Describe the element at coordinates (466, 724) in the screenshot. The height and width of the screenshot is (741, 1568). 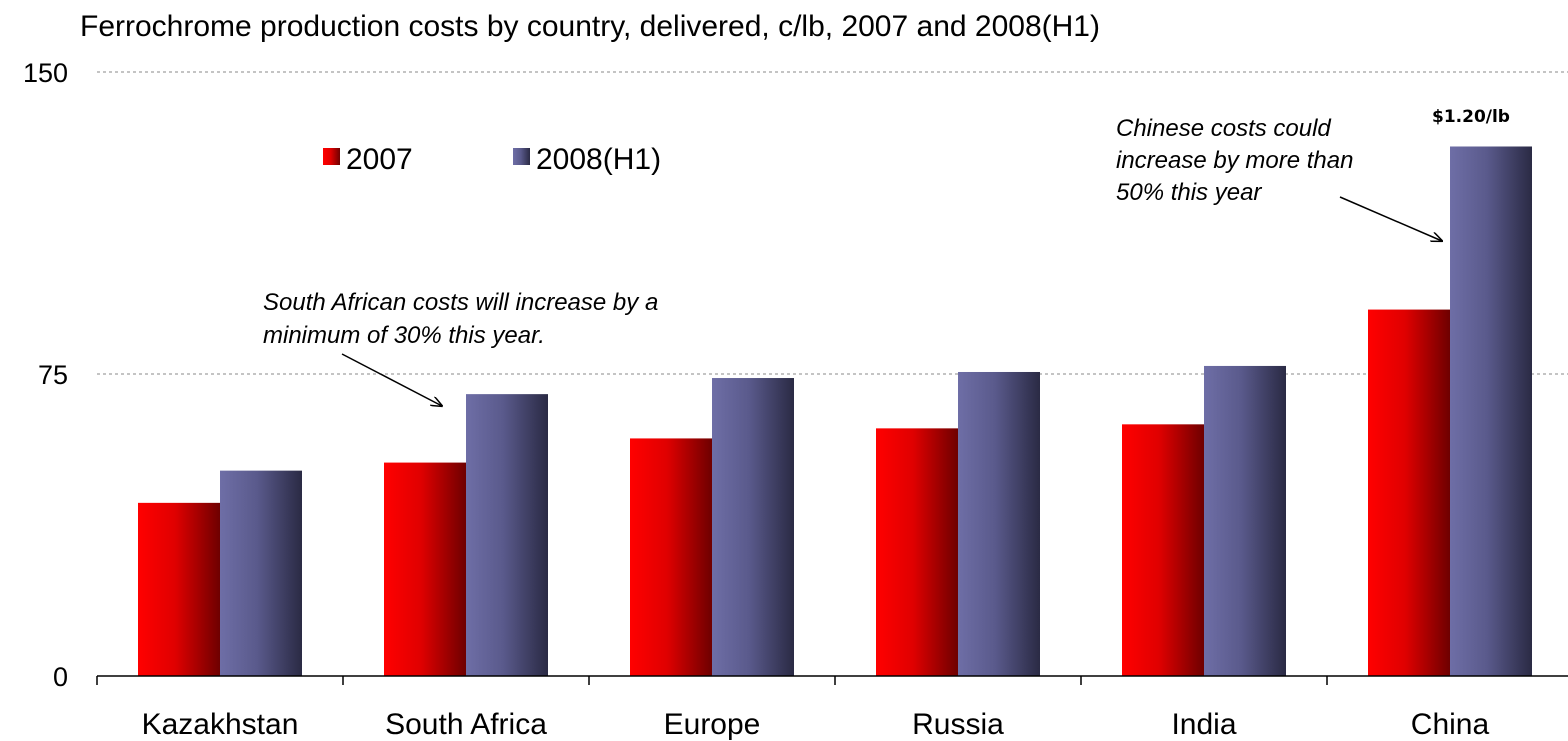
I see `x-category-label: South Africa` at that location.